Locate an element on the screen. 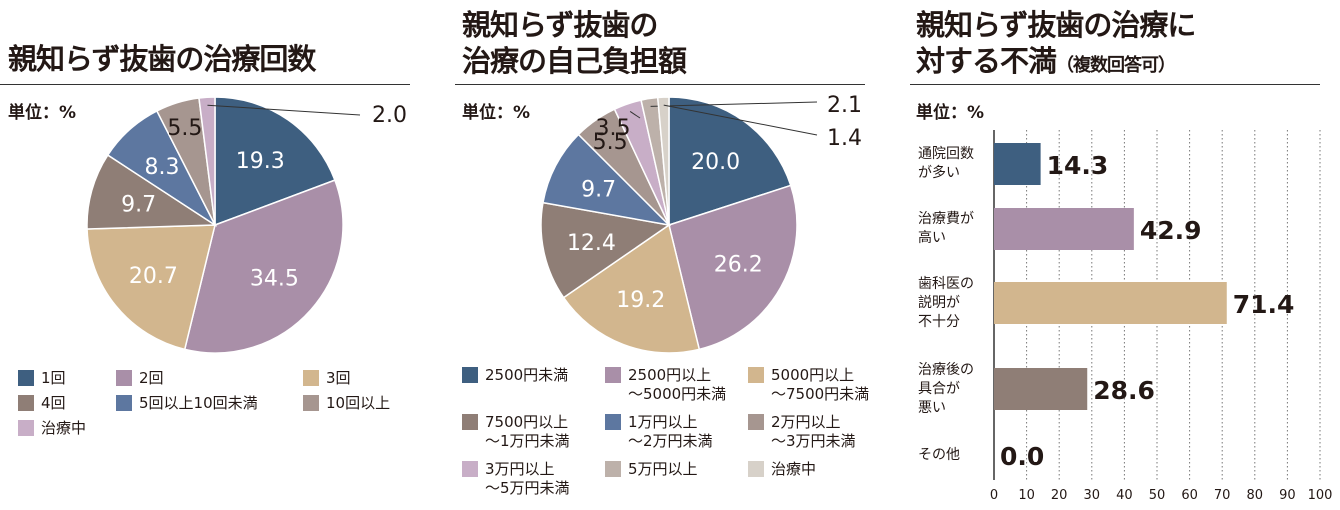 The width and height of the screenshot is (1340, 510). x-tick-label: 80 is located at coordinates (1255, 495).